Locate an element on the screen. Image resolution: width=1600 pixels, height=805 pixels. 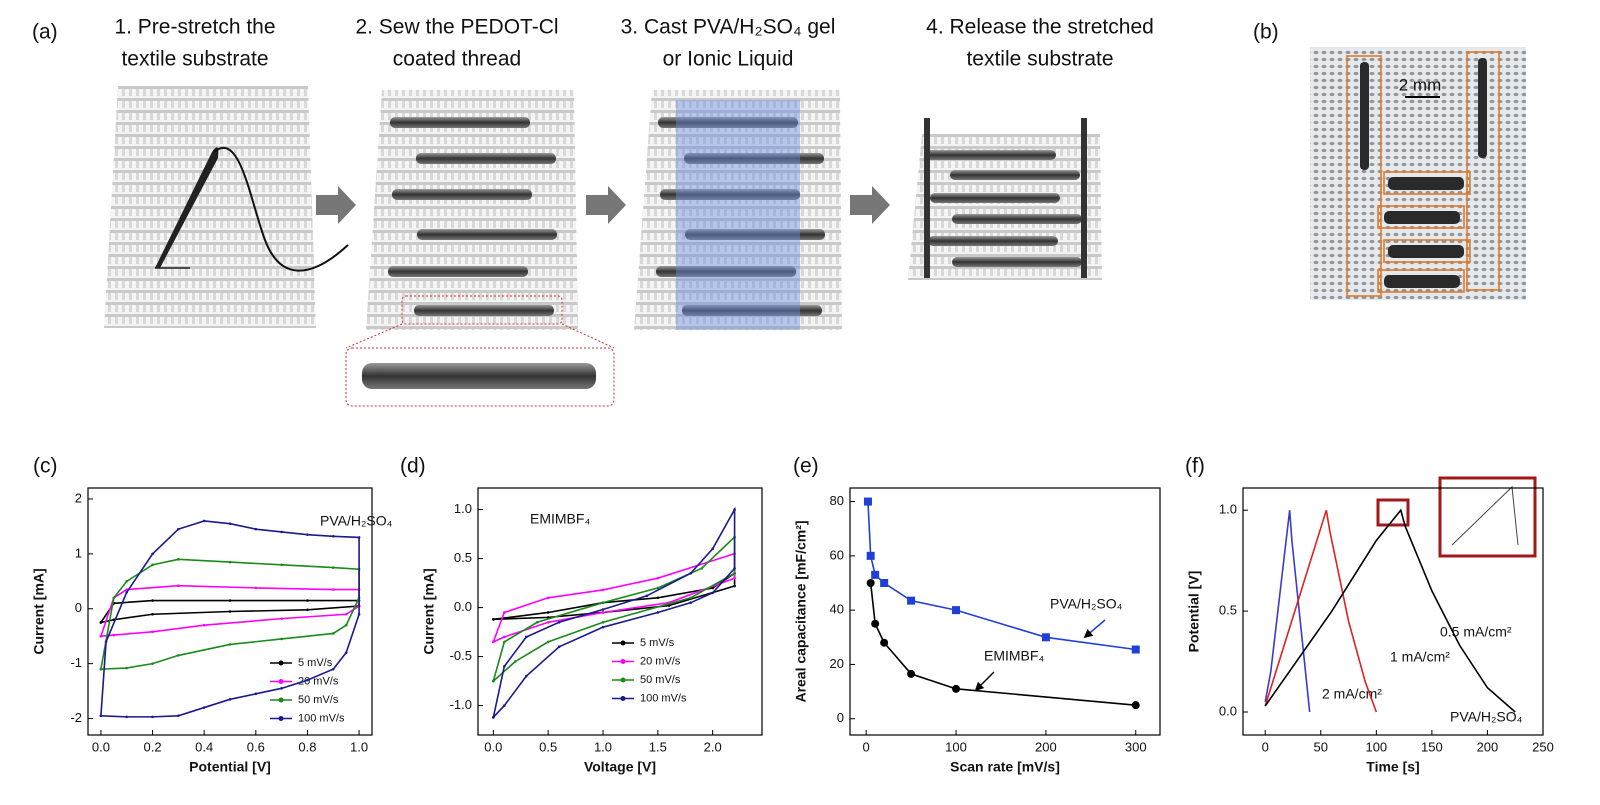
y-tick-label: 1.0 is located at coordinates (1228, 509).